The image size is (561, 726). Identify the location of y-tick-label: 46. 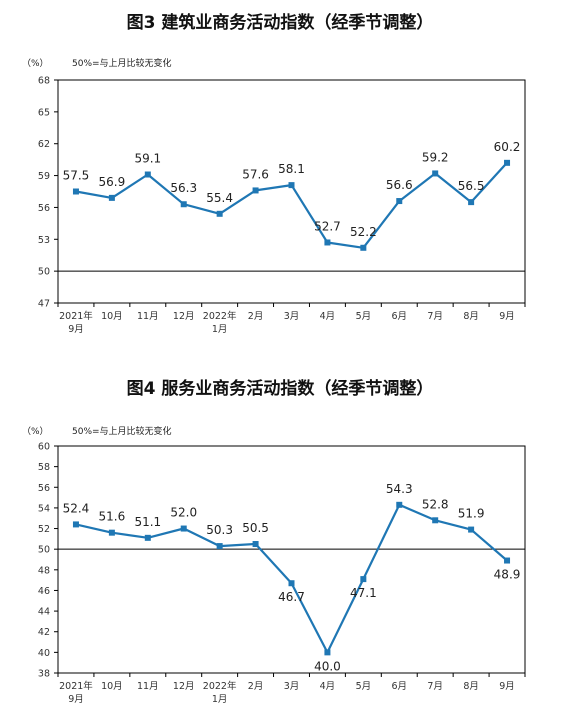
(44, 591).